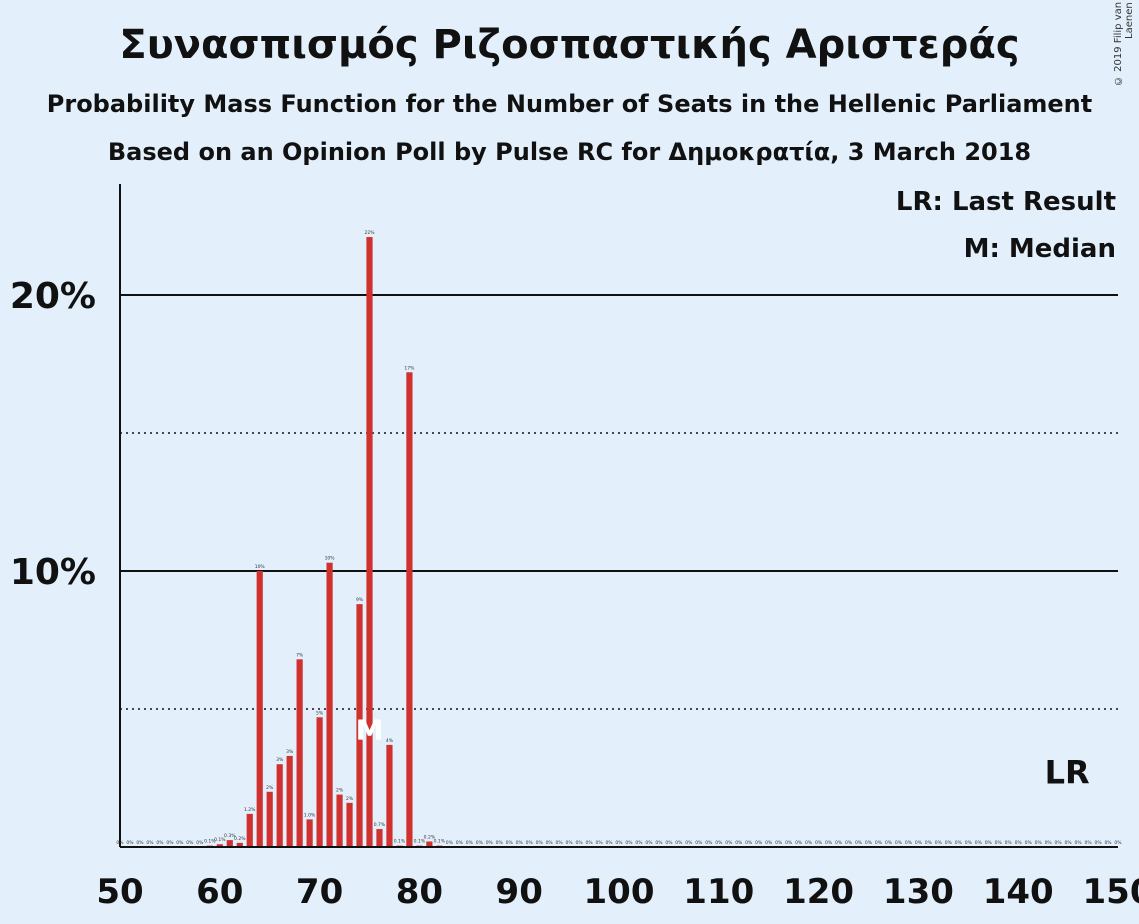 This screenshot has width=1139, height=924. I want to click on bar-label-seat-143: 0%, so click(1049, 843).